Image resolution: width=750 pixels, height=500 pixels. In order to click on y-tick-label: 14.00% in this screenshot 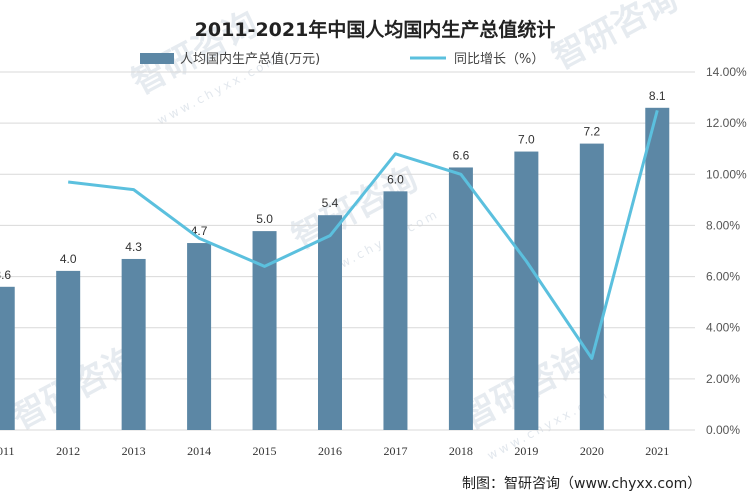, I will do `click(726, 72)`.